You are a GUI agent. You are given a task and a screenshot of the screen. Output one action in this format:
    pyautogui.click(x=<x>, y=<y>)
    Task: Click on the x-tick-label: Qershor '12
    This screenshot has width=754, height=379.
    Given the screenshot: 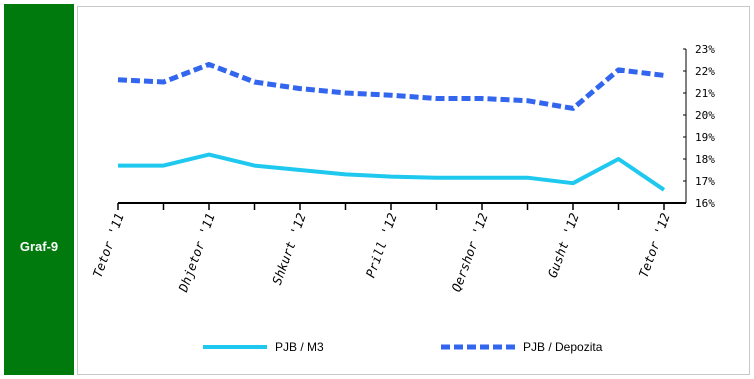 What is the action you would take?
    pyautogui.click(x=469, y=252)
    